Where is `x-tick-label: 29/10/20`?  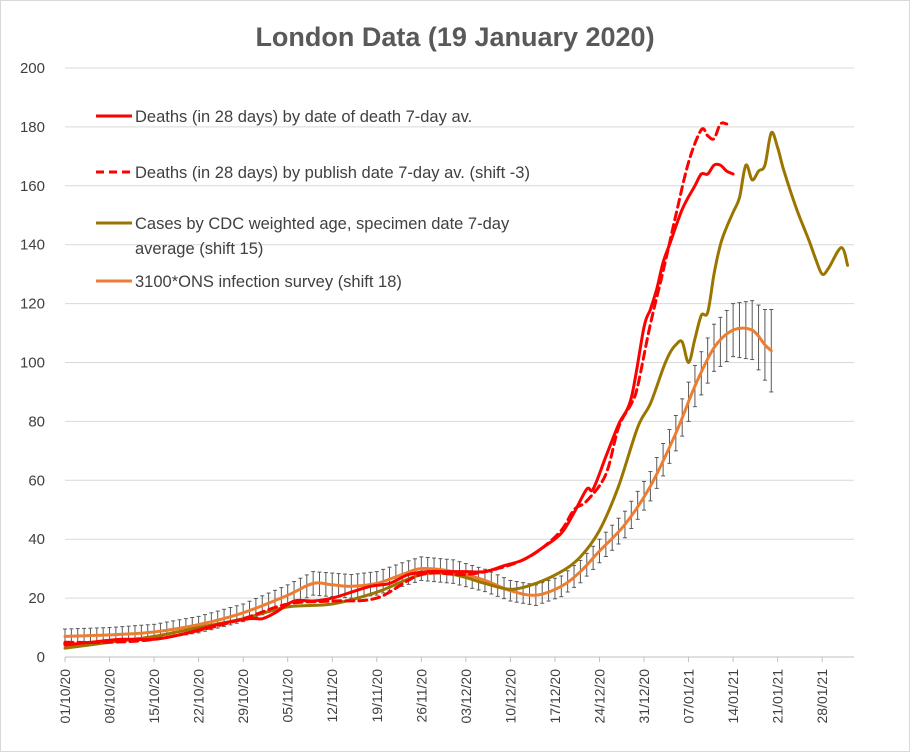 x-tick-label: 29/10/20 is located at coordinates (243, 696).